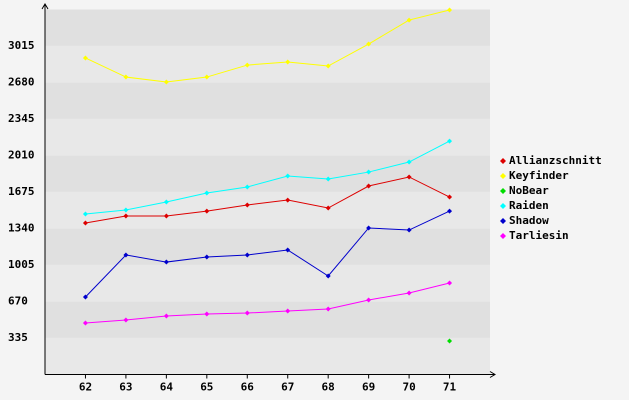 Image resolution: width=629 pixels, height=400 pixels. Describe the element at coordinates (529, 220) in the screenshot. I see `legend-label: Shadow` at that location.